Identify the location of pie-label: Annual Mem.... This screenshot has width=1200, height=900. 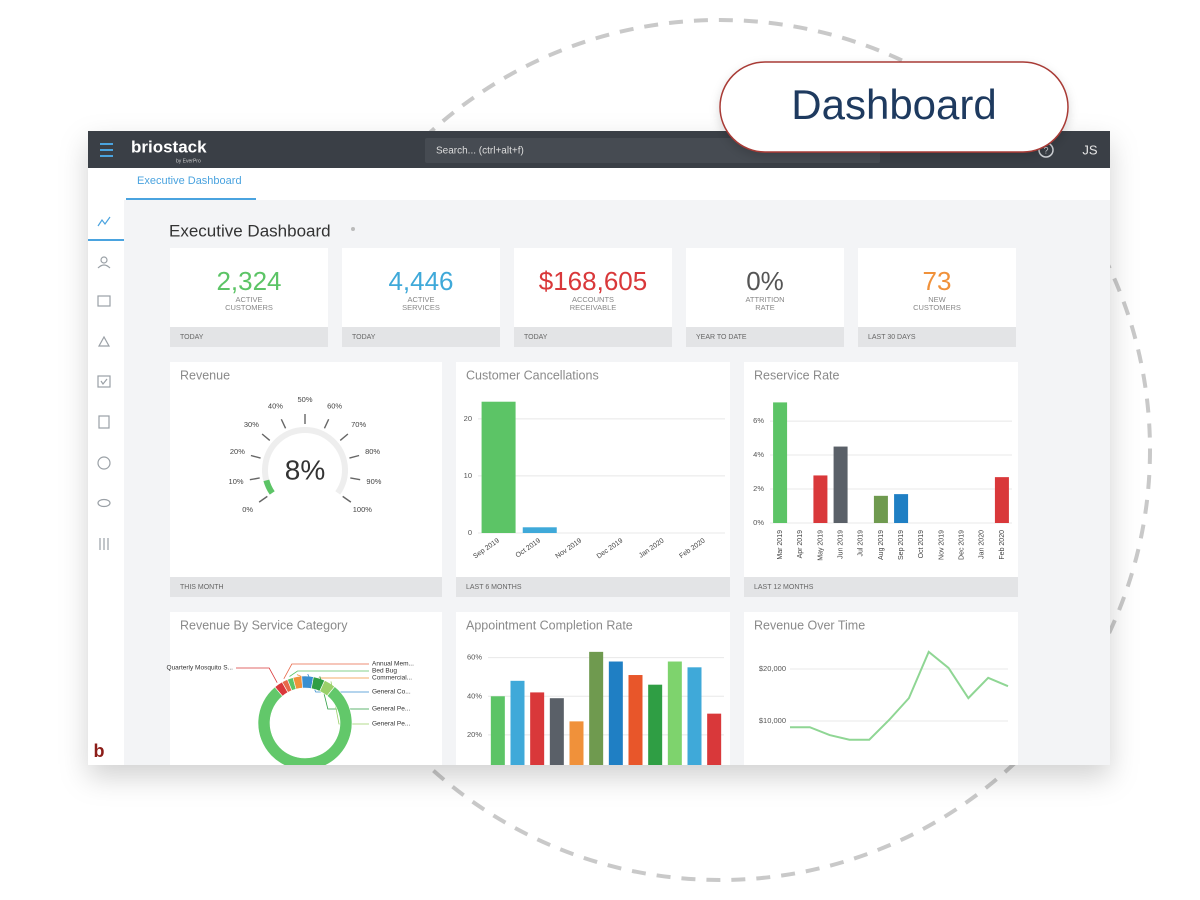
(393, 664).